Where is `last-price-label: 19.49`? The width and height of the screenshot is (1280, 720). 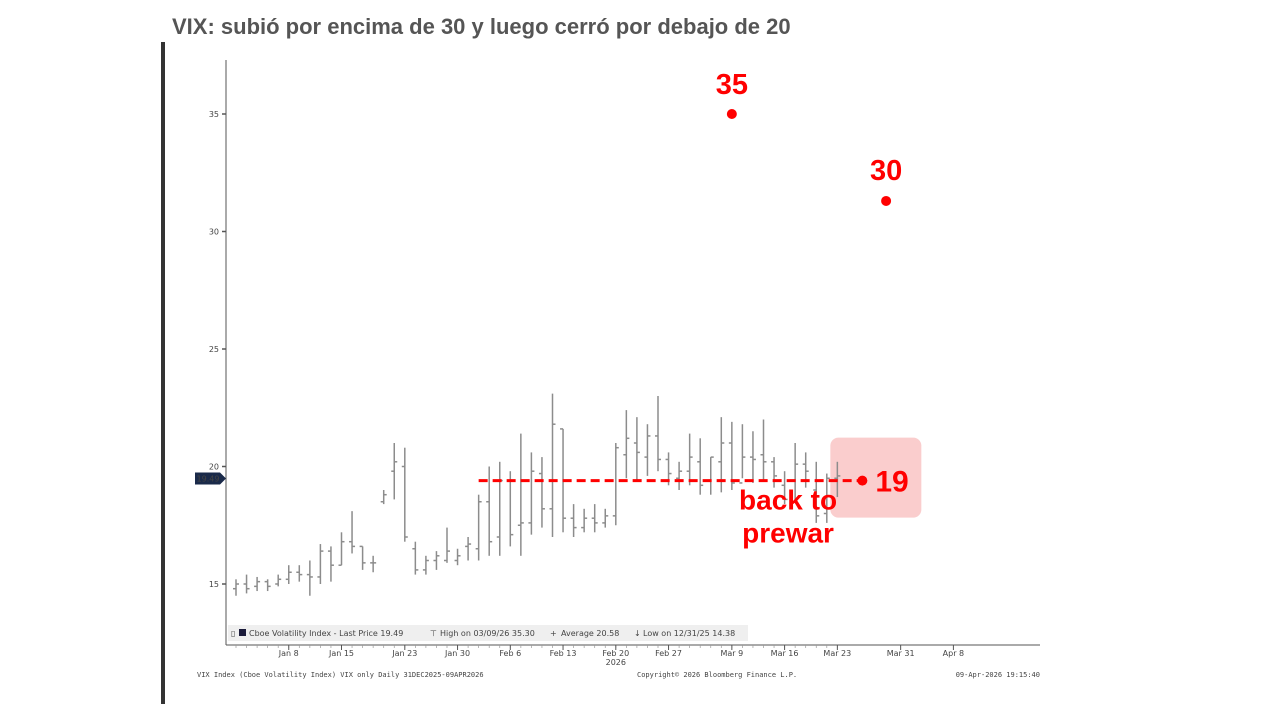
last-price-label: 19.49 is located at coordinates (208, 478).